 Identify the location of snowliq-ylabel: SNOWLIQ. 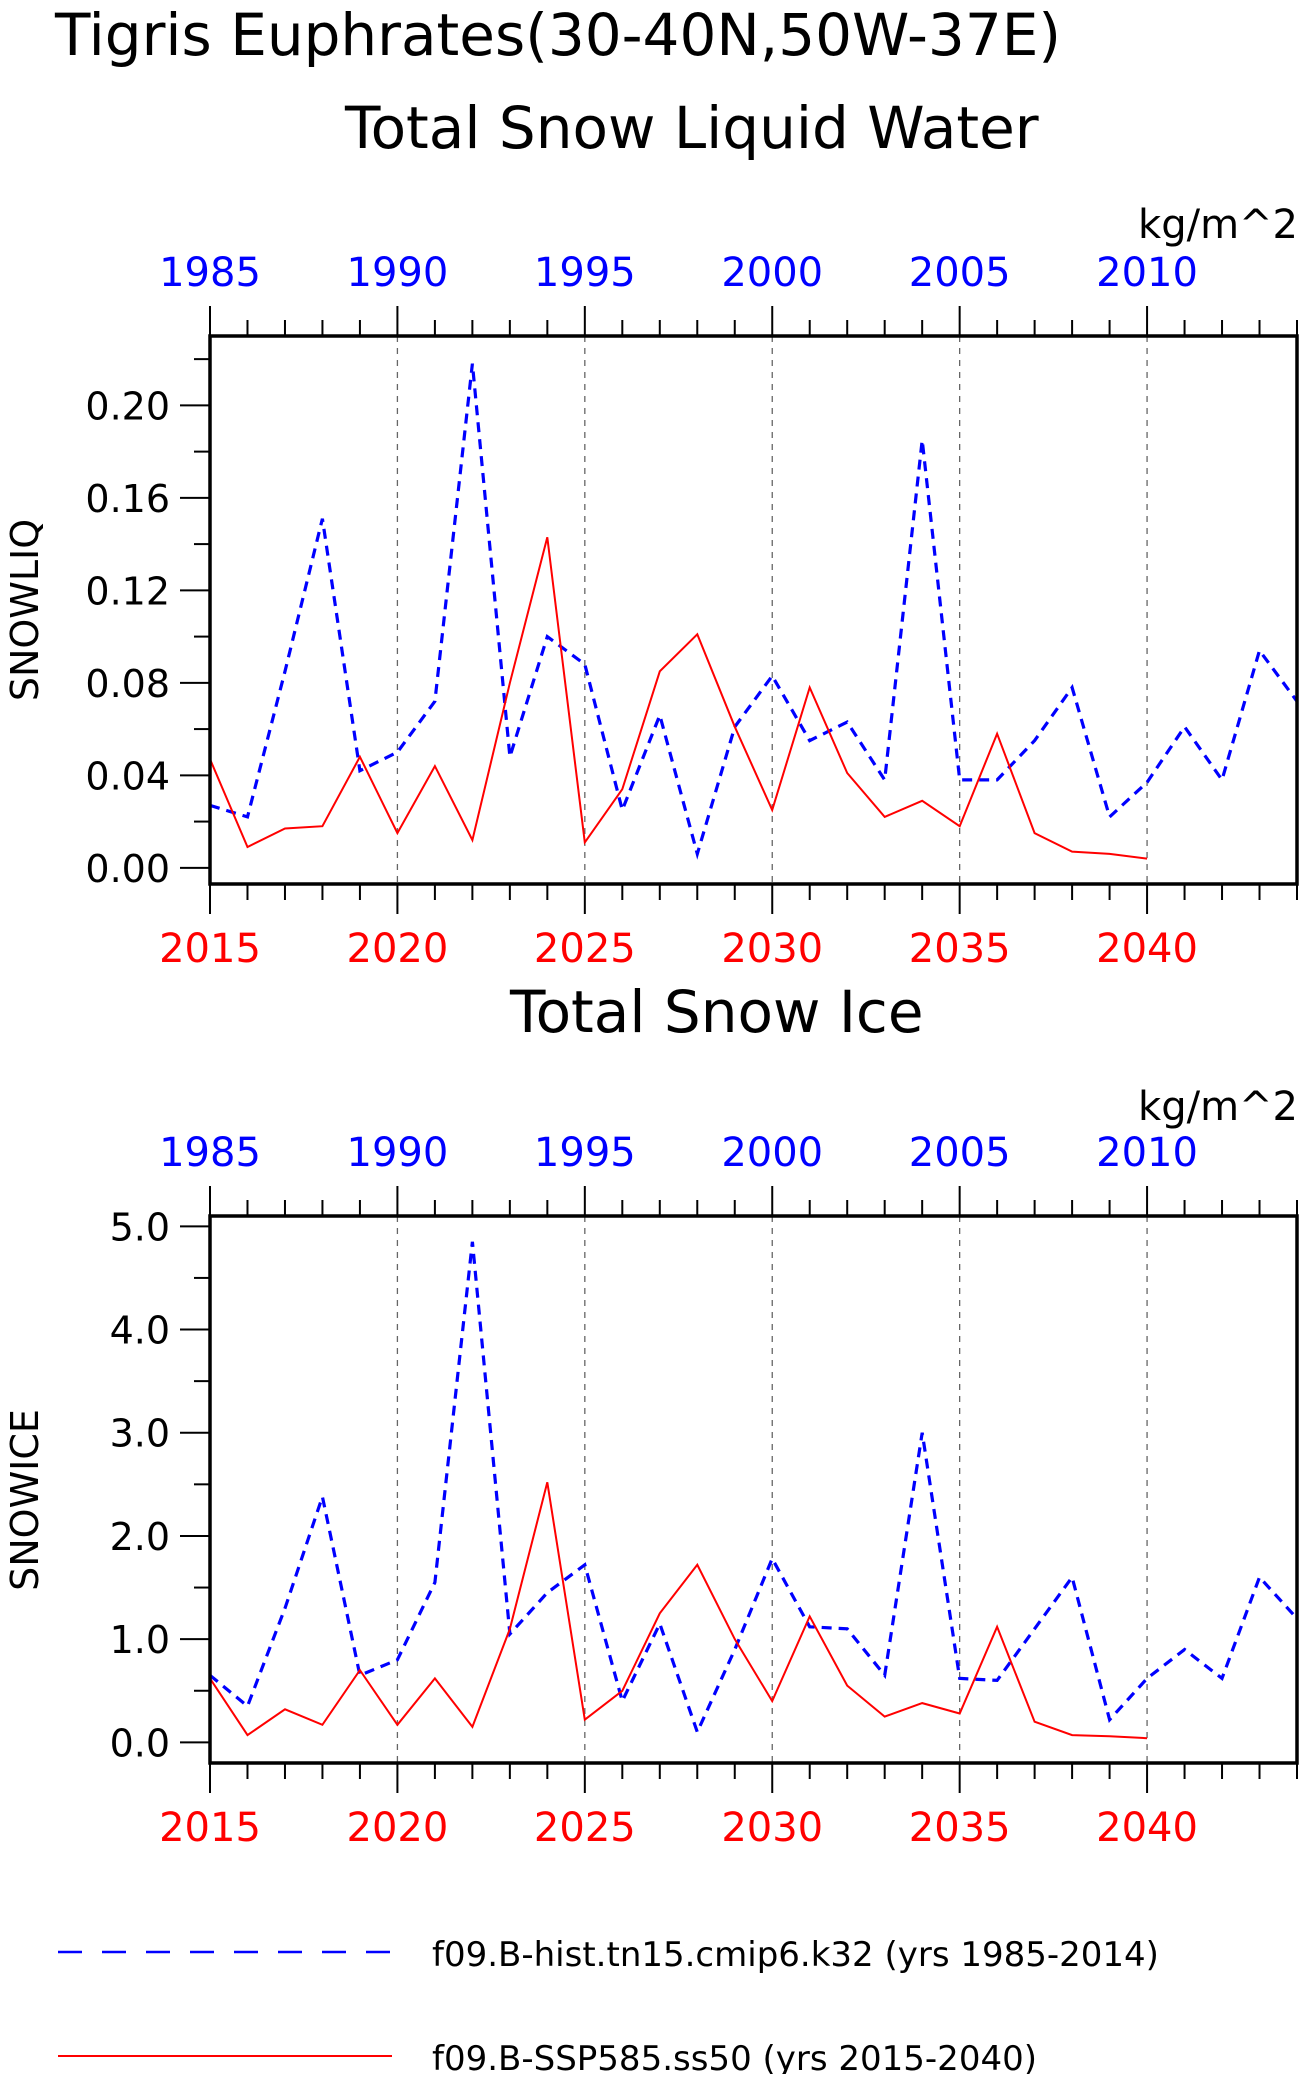
(25, 610).